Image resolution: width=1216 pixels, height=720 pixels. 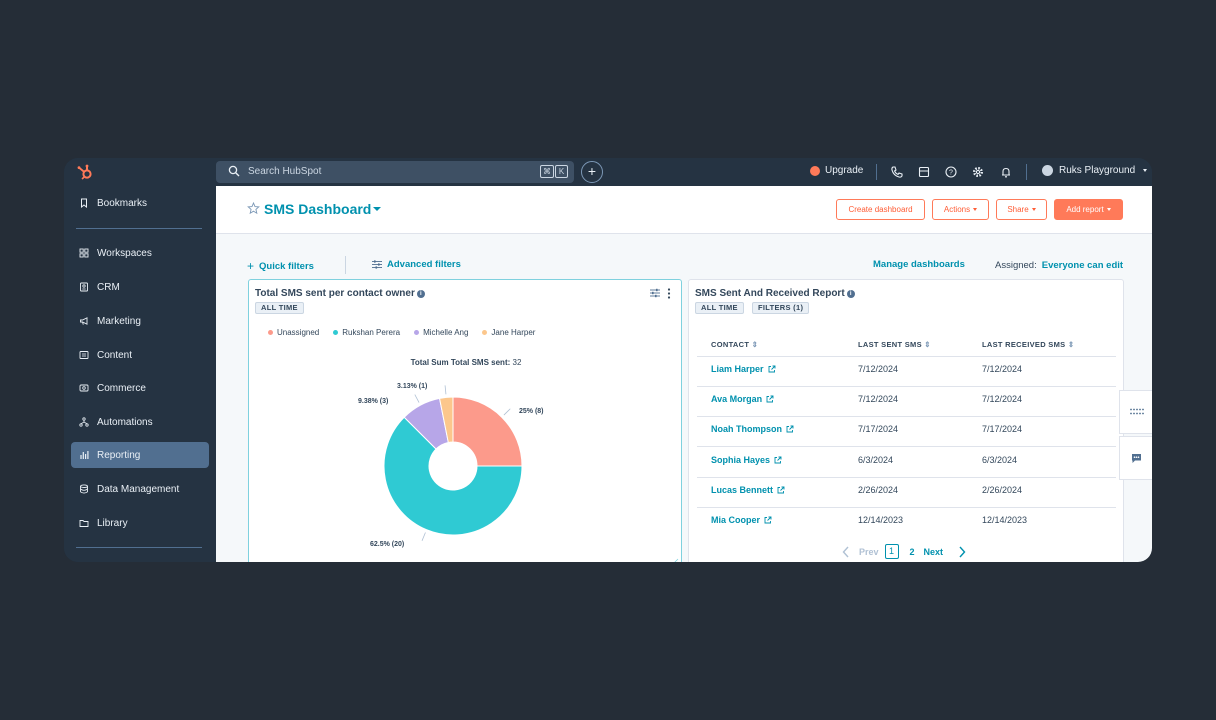 What do you see at coordinates (1135, 458) in the screenshot?
I see `right-panel-tab-chat` at bounding box center [1135, 458].